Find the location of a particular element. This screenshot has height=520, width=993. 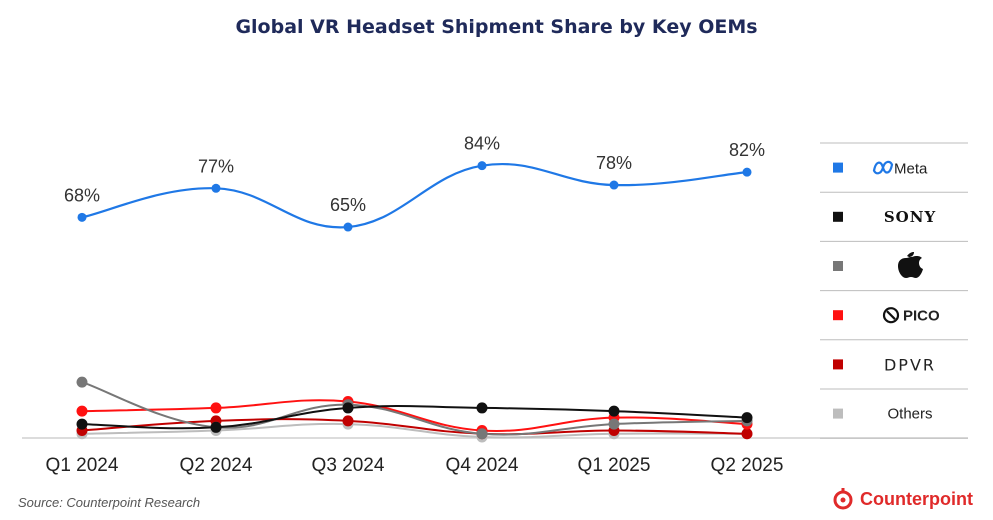

apple-logo-icon is located at coordinates (910, 265).